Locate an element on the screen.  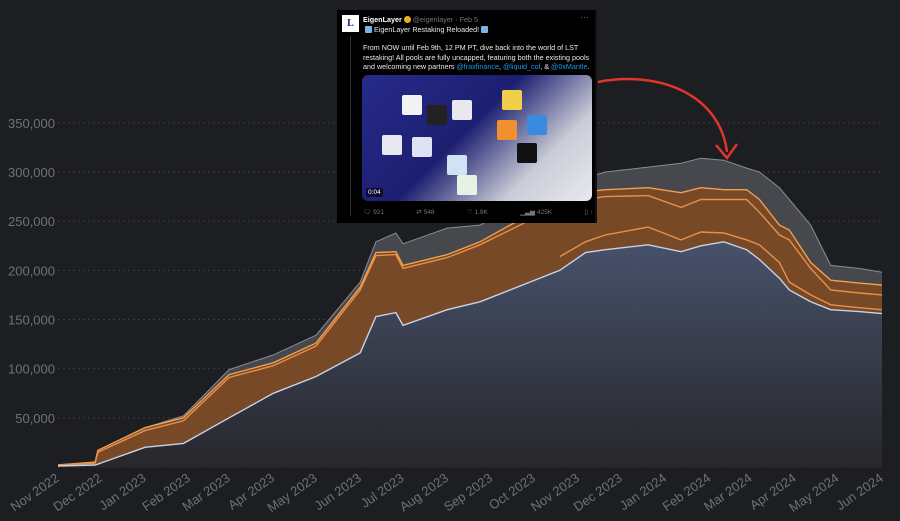
x-tick-label: Jun 2024 is located at coordinates (859, 491).